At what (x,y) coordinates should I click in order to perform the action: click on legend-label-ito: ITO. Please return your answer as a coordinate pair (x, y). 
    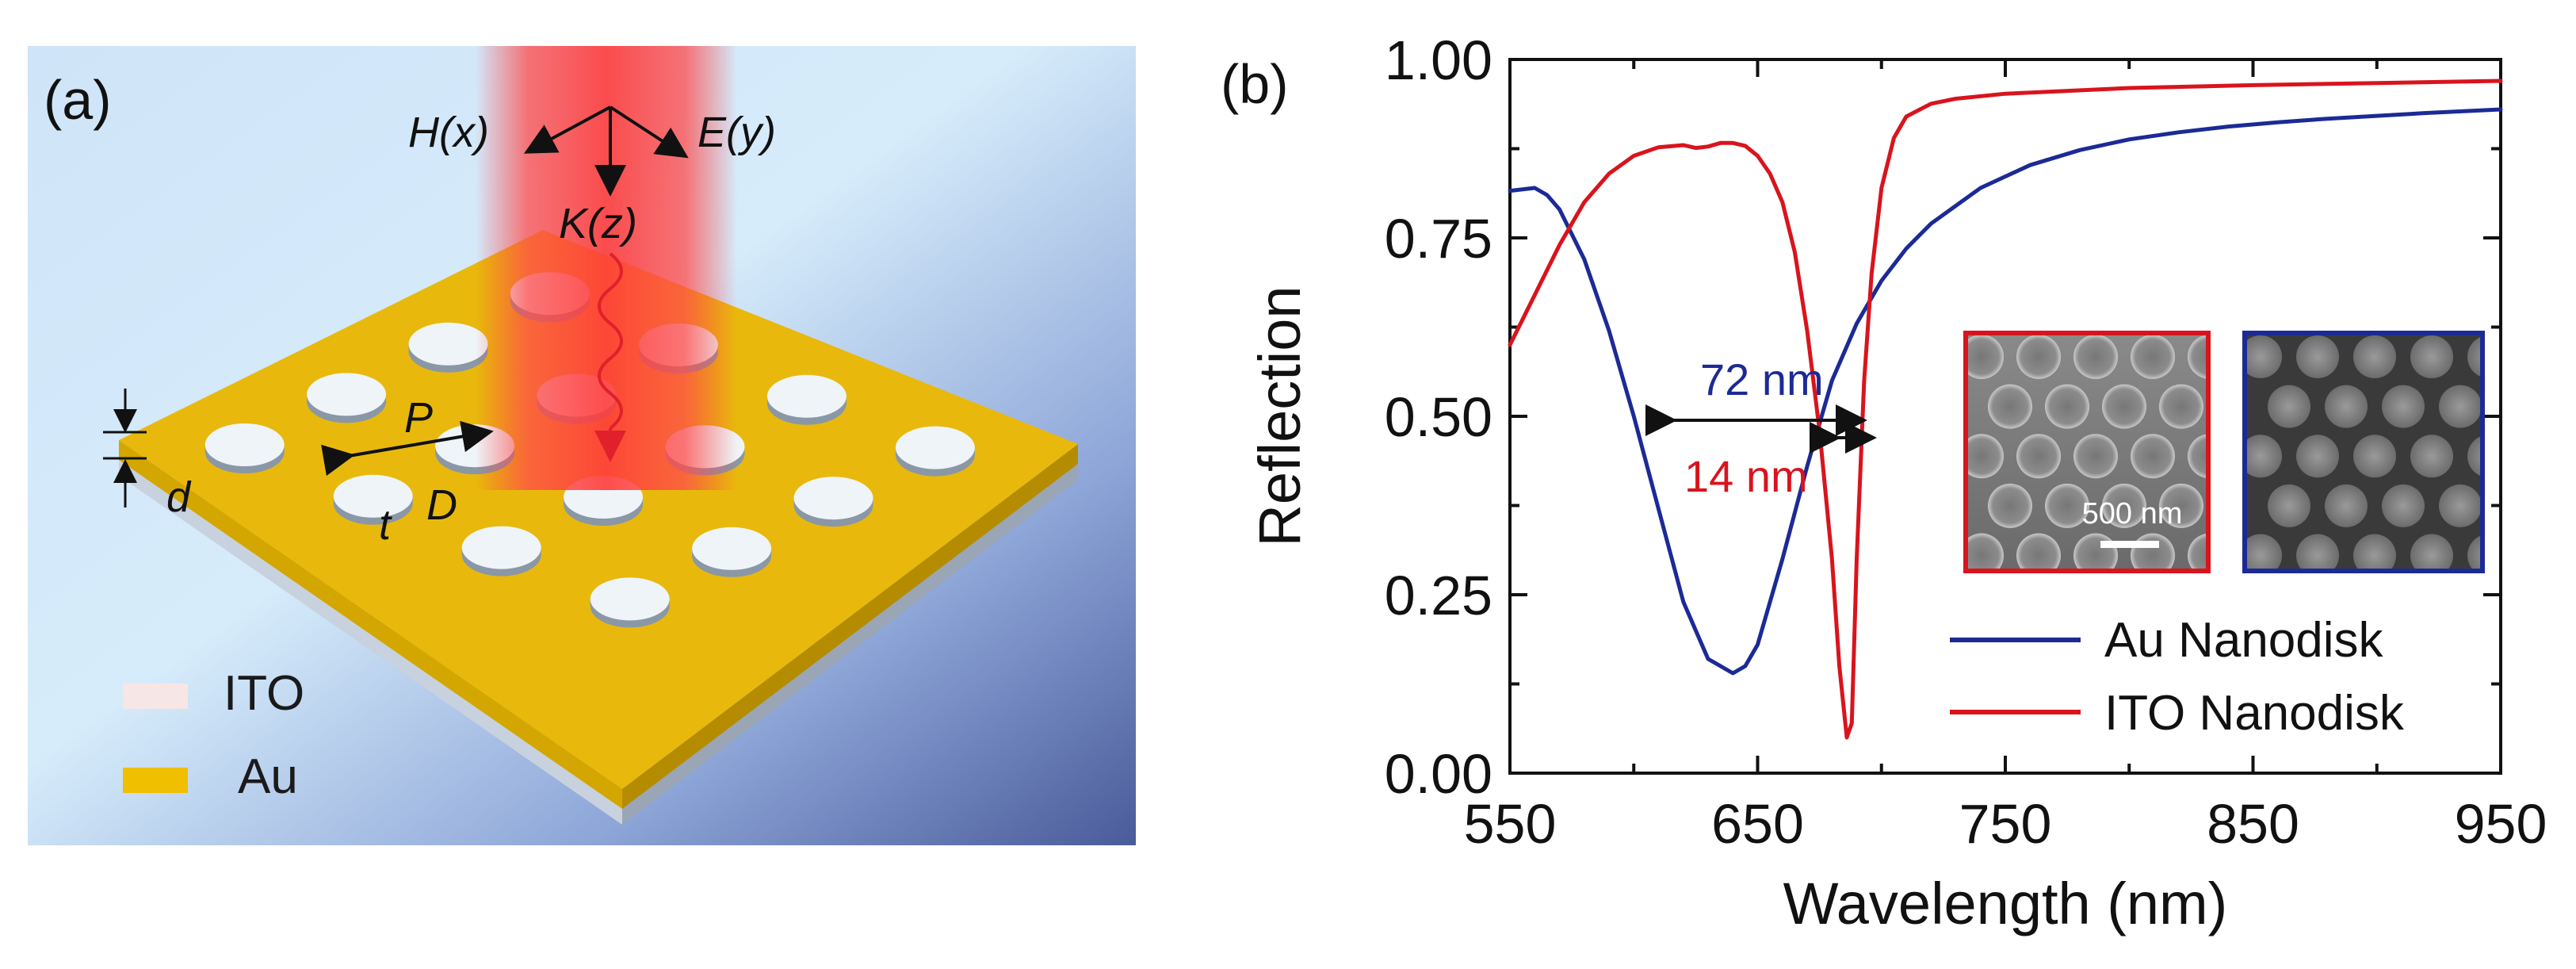
    Looking at the image, I should click on (264, 693).